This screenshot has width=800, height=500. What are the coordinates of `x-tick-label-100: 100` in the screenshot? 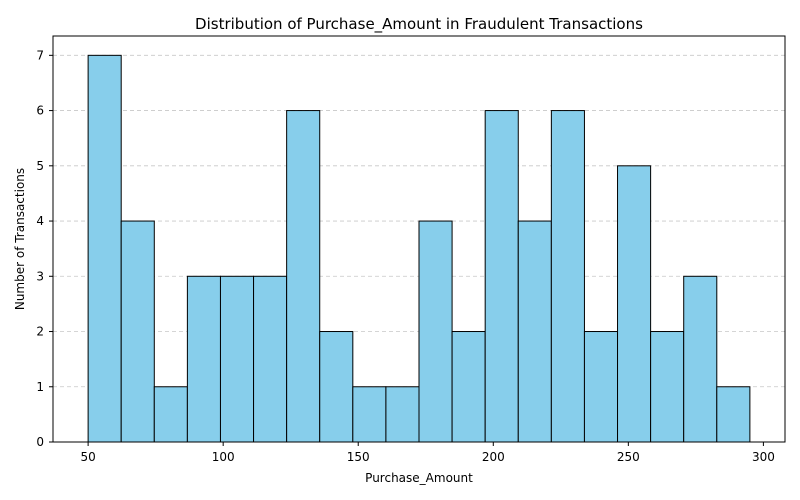 It's located at (223, 457).